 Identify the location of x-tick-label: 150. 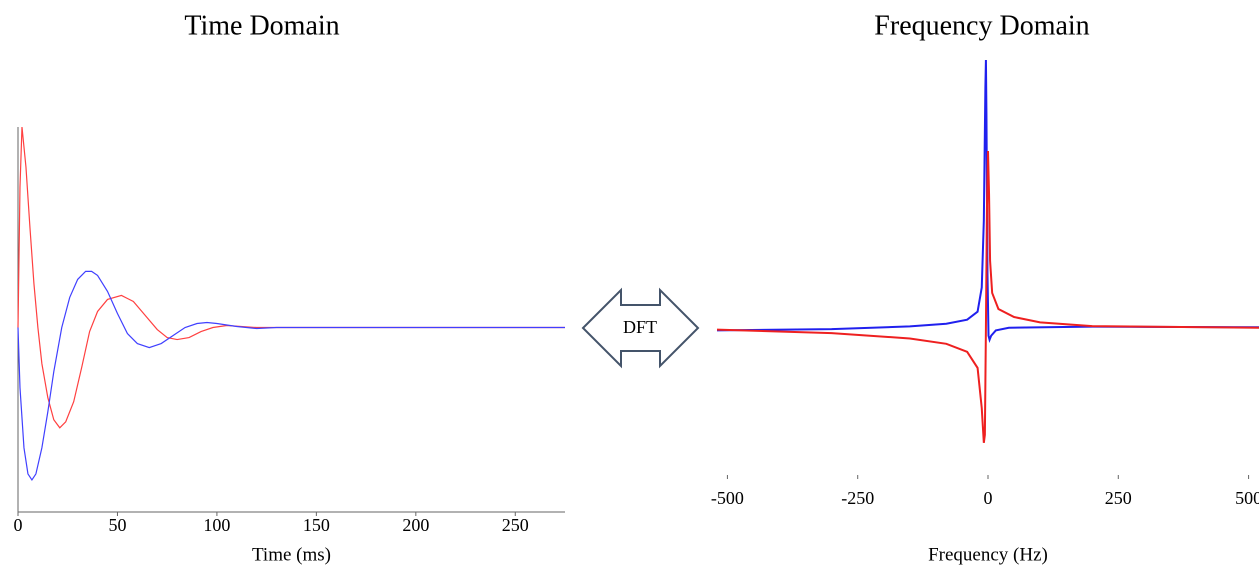
(316, 525).